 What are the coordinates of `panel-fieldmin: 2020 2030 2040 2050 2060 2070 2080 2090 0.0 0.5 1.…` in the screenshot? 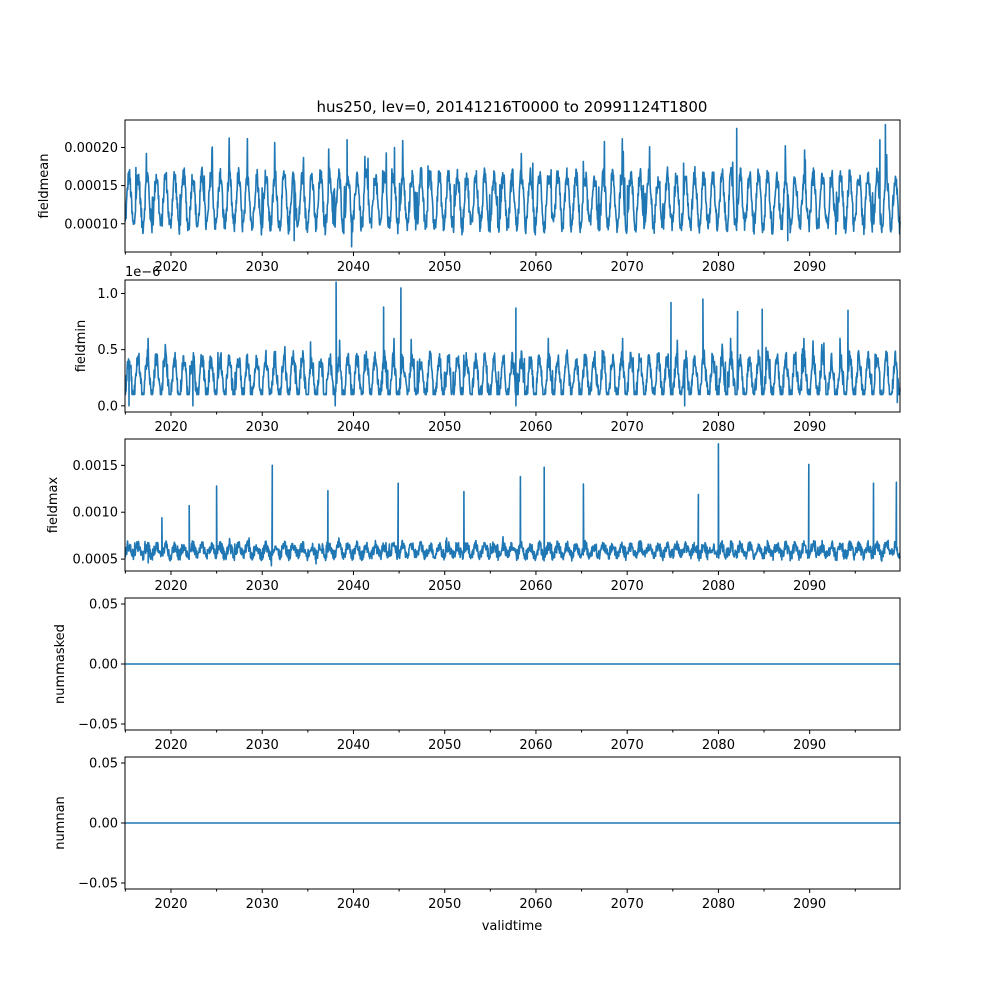 It's located at (487, 350).